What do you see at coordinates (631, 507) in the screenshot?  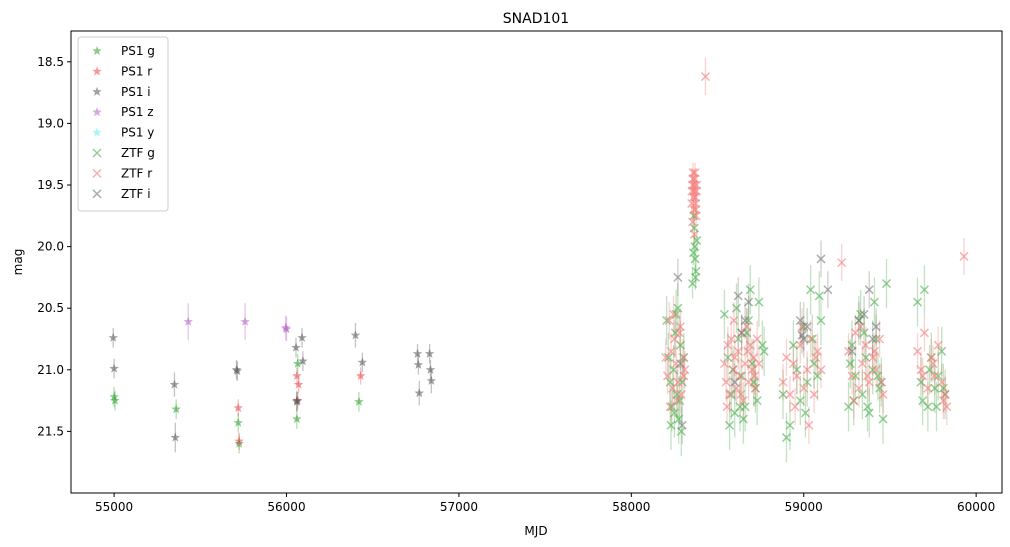 I see `x-tick-label: 58000` at bounding box center [631, 507].